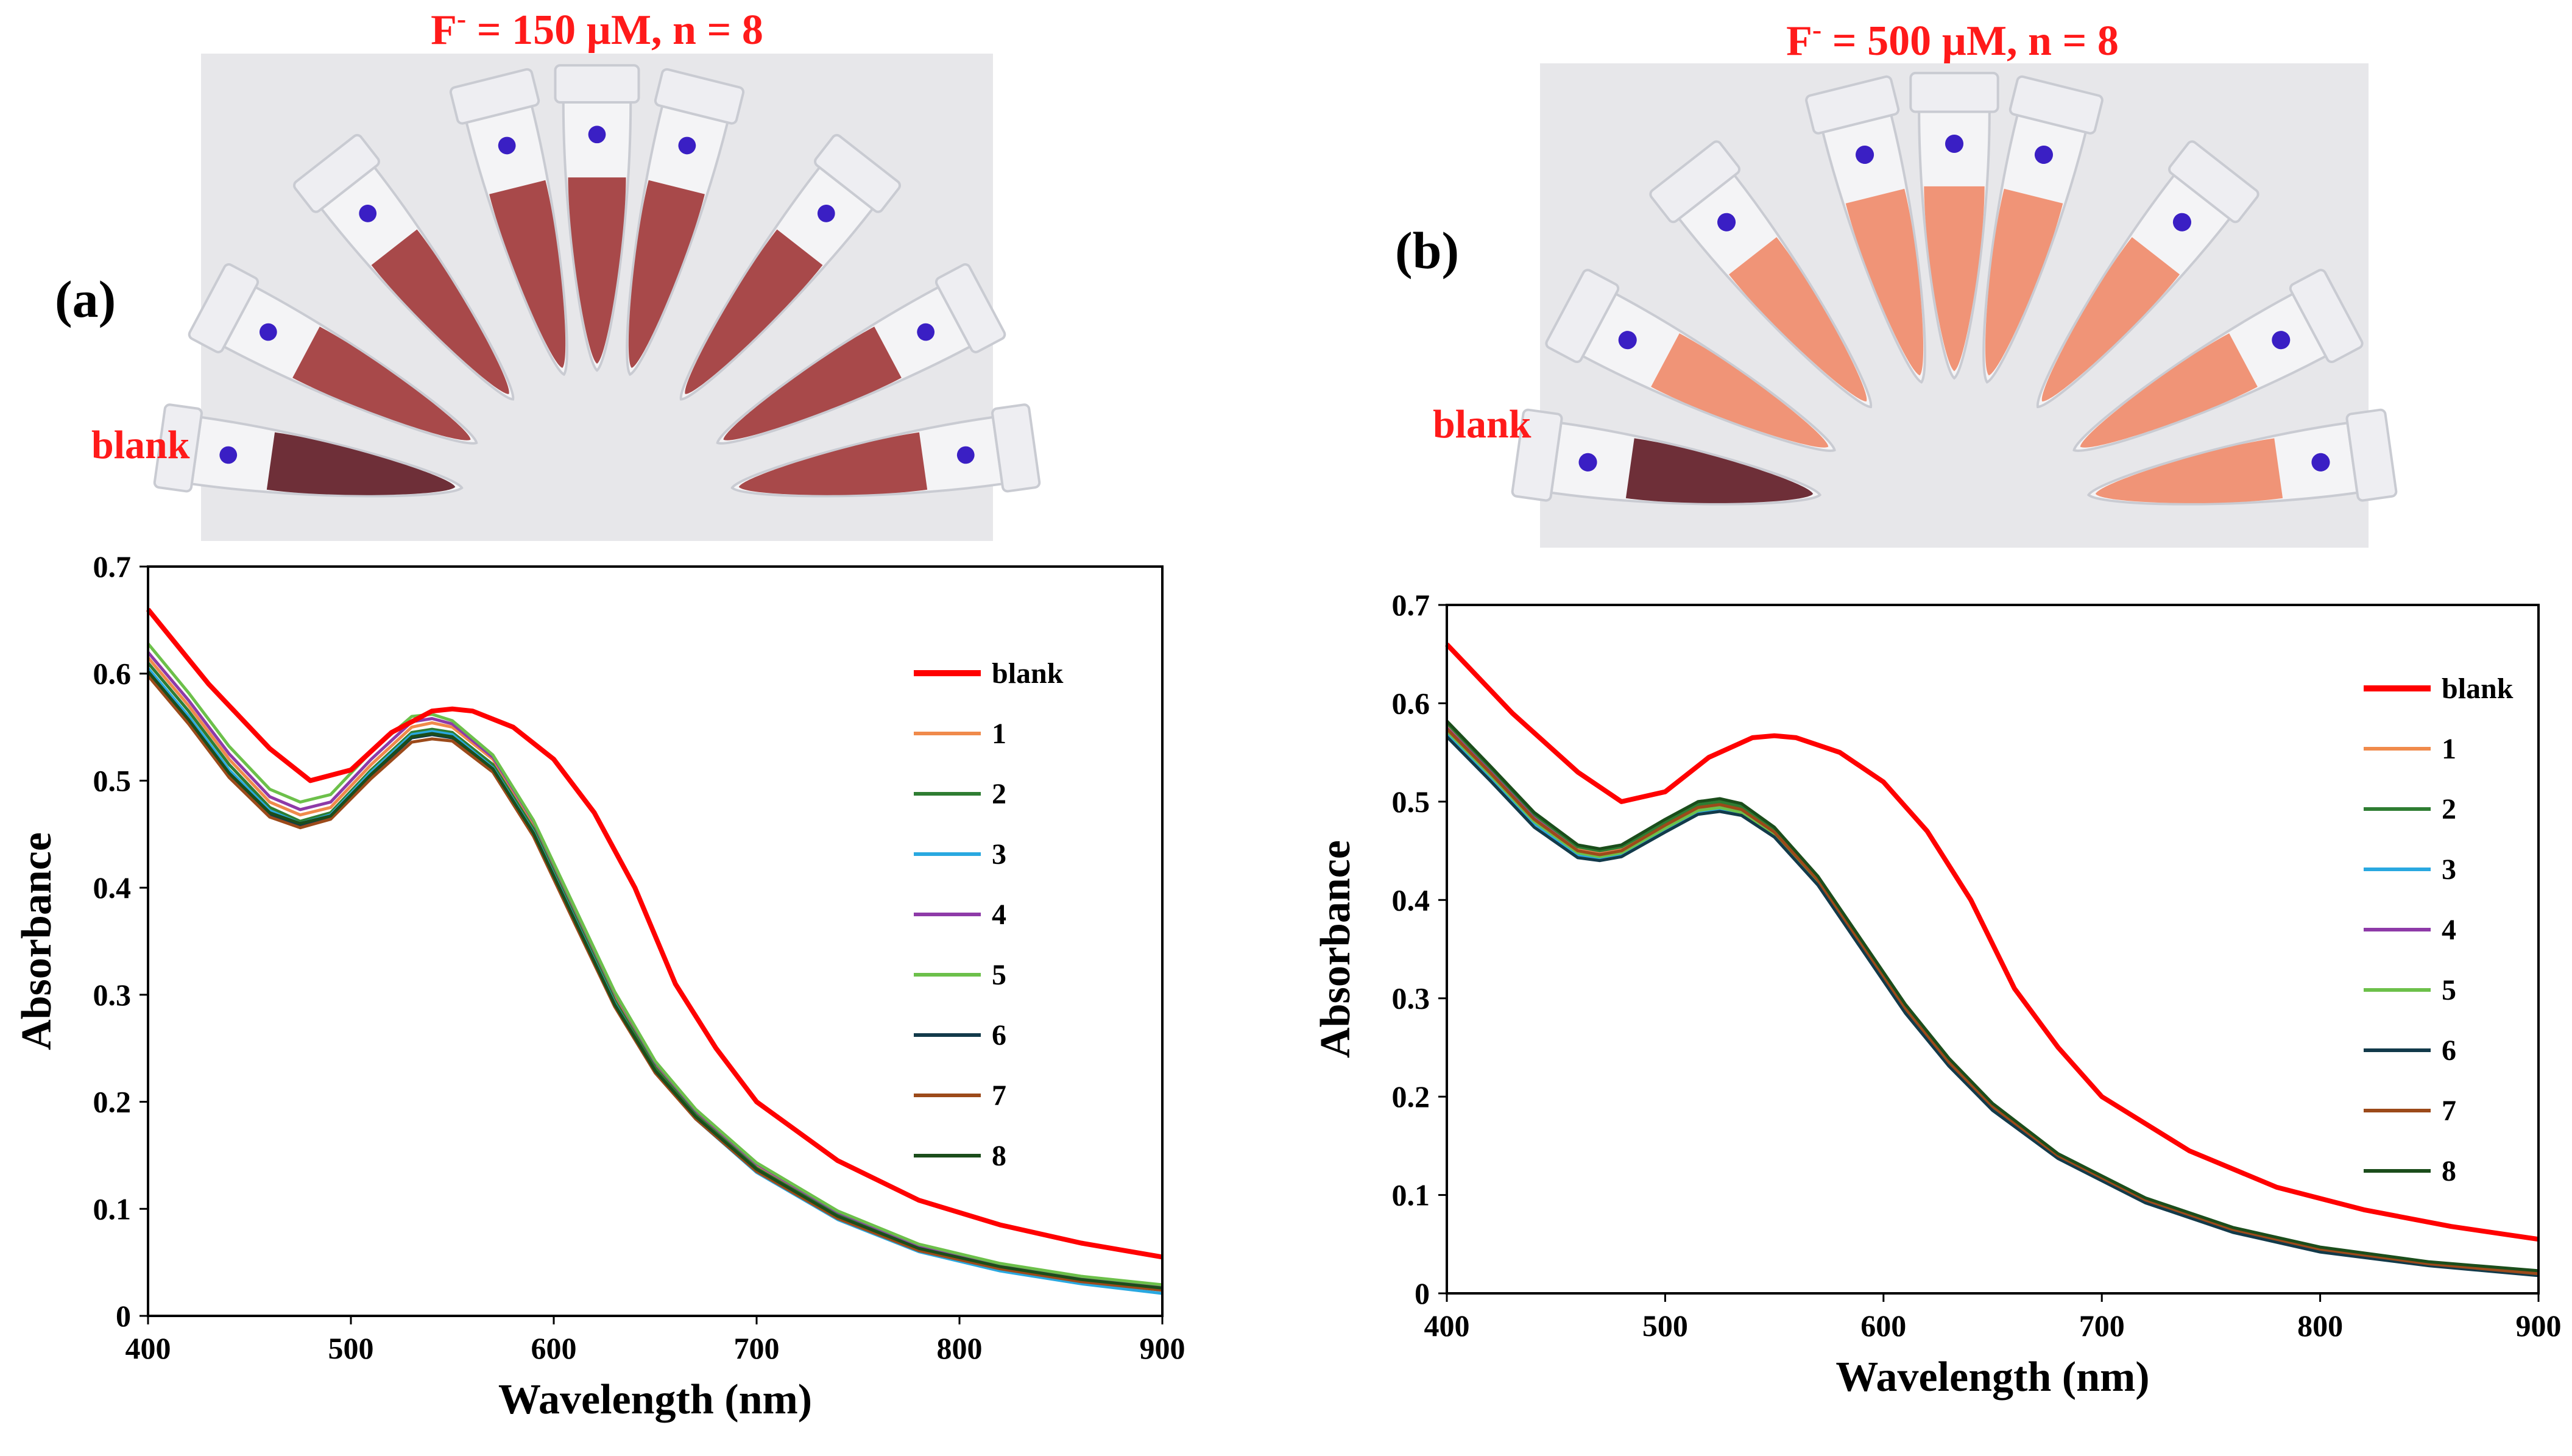  I want to click on legend-label: 8, so click(999, 1156).